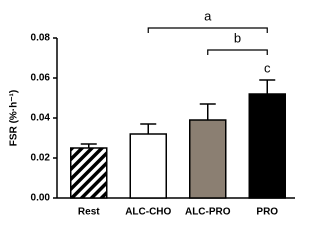 Image resolution: width=320 pixels, height=240 pixels. I want to click on y-tick-label: 0.04, so click(41, 118).